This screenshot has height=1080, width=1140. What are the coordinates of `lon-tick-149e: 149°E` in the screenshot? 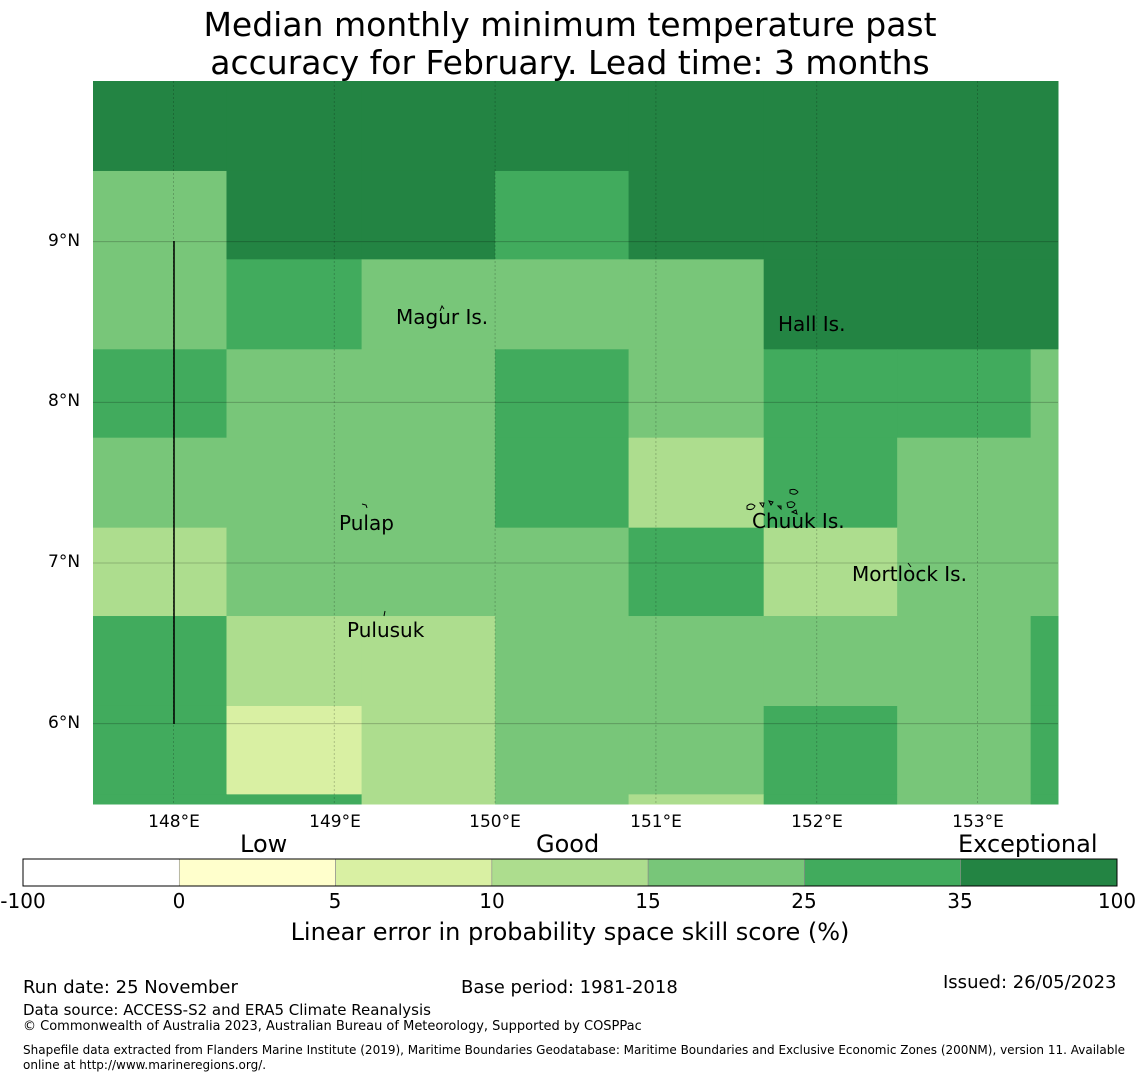 It's located at (335, 822).